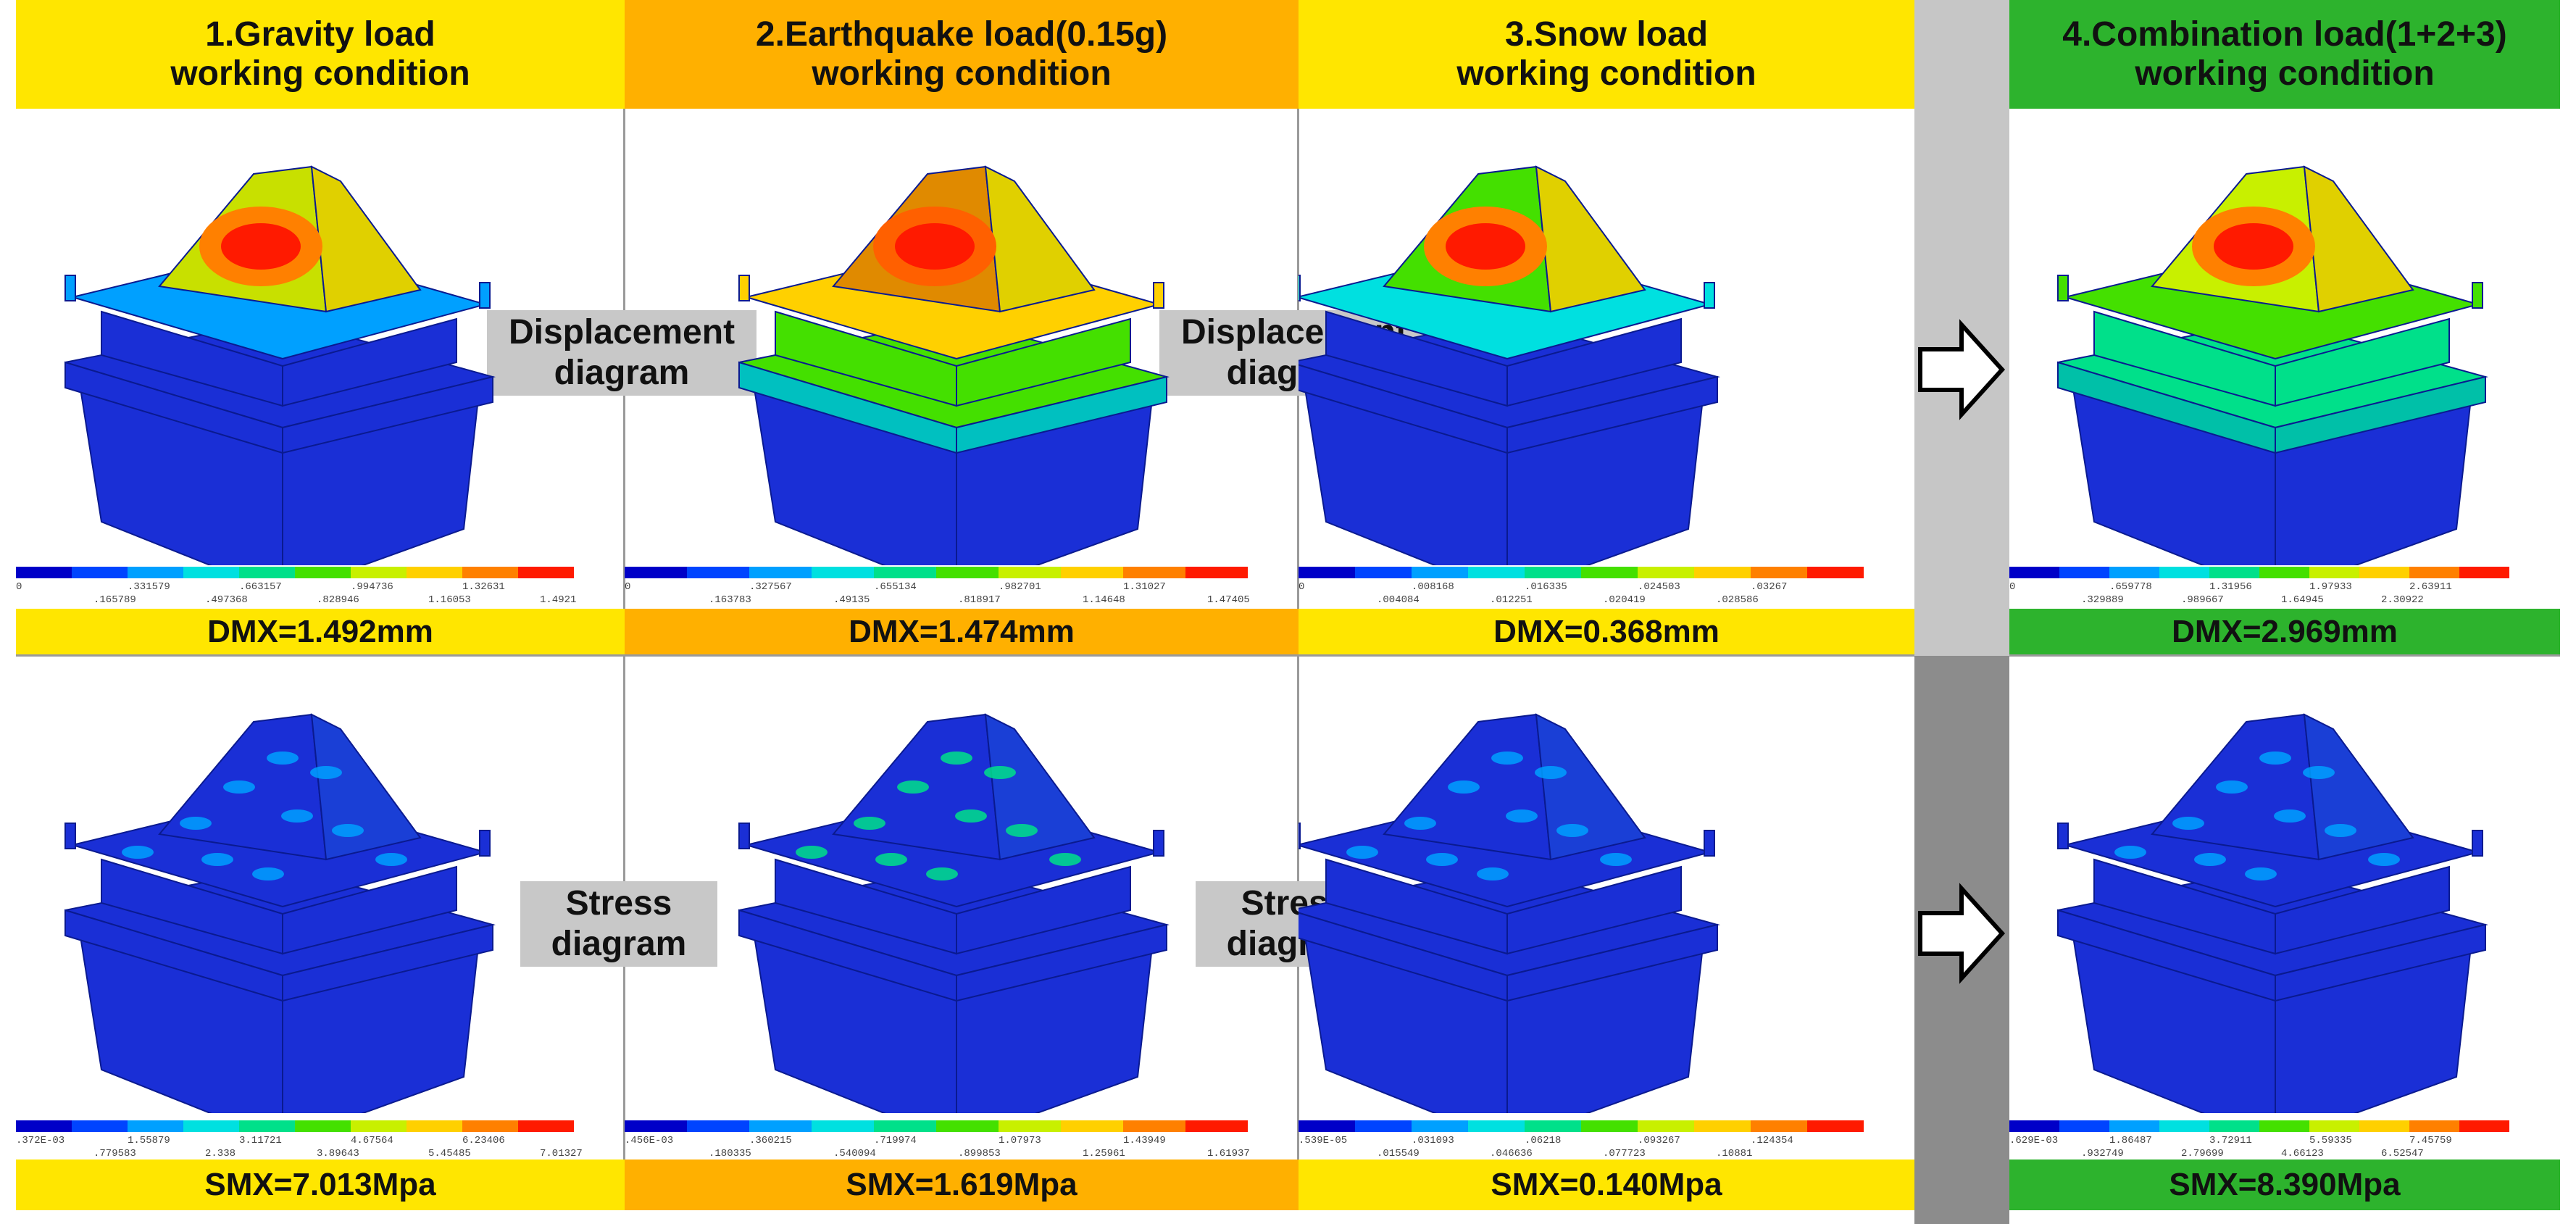 Image resolution: width=2576 pixels, height=1224 pixels. What do you see at coordinates (1772, 1140) in the screenshot?
I see `legend-tick-label: .124354` at bounding box center [1772, 1140].